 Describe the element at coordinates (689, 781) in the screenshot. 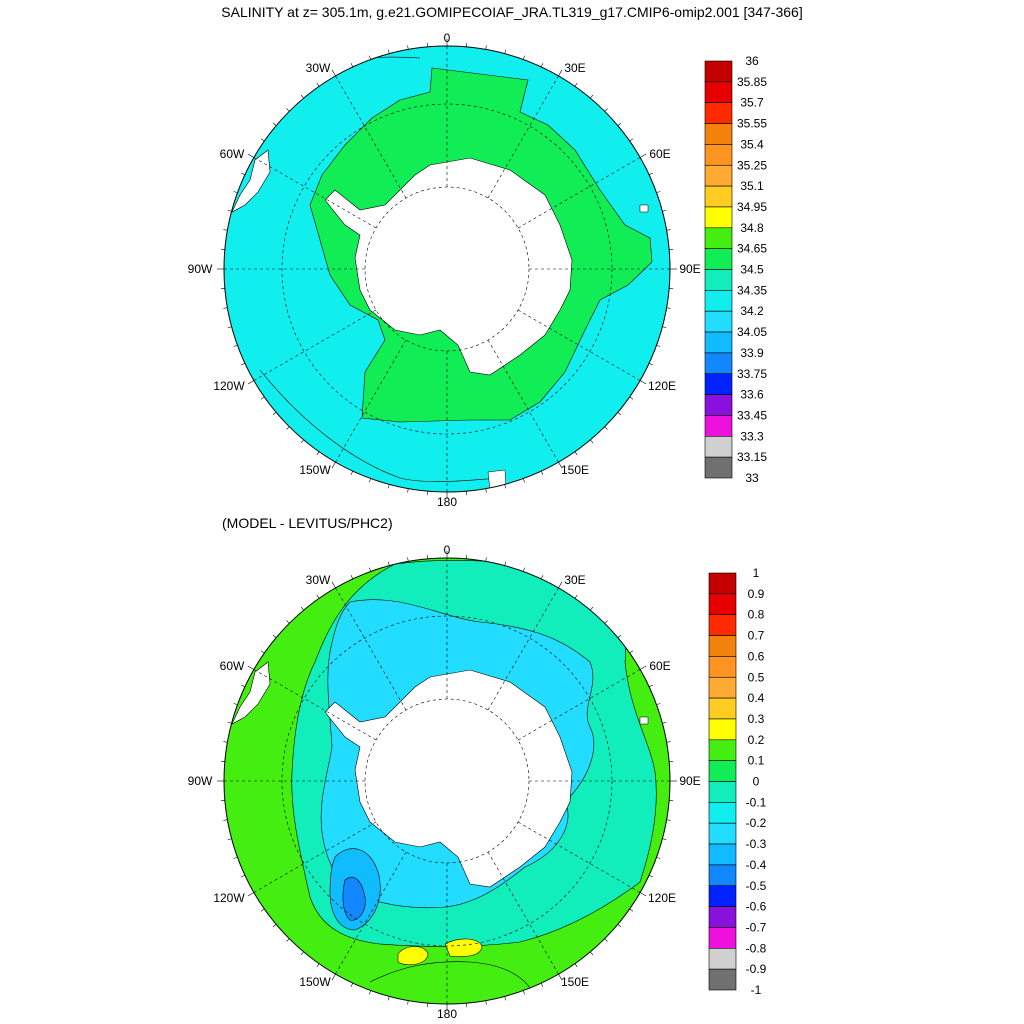

I see `lon-label: 90E` at that location.